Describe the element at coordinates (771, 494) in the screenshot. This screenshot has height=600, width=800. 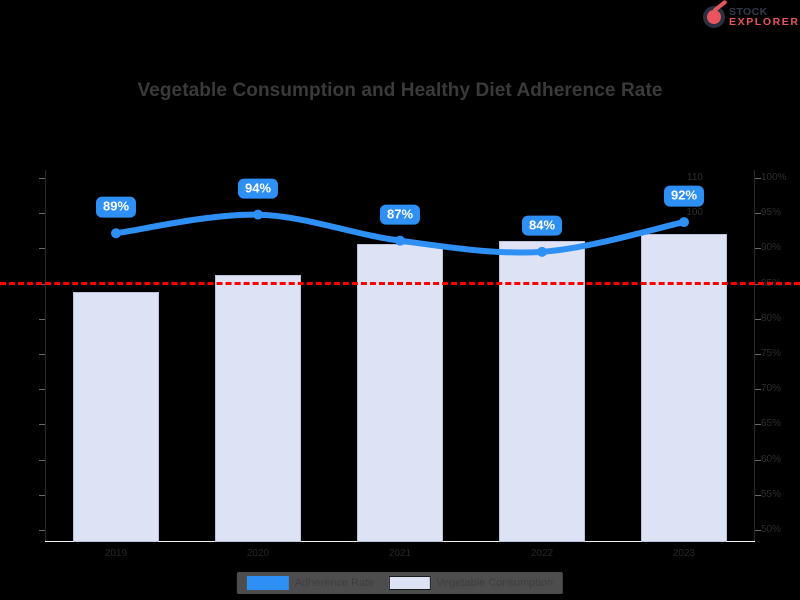
I see `y-tick-label-right: 55%` at that location.